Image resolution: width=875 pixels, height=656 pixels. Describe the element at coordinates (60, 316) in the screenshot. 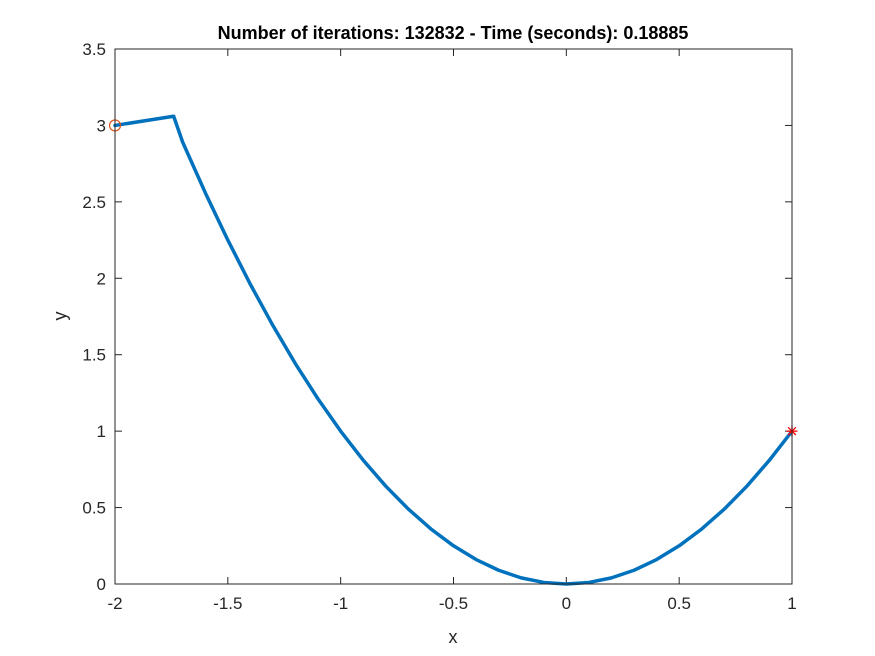

I see `y-axis-label: y` at that location.